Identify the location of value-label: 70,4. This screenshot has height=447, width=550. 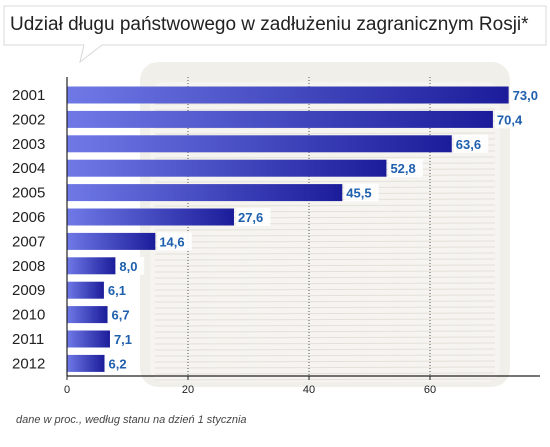
(510, 119).